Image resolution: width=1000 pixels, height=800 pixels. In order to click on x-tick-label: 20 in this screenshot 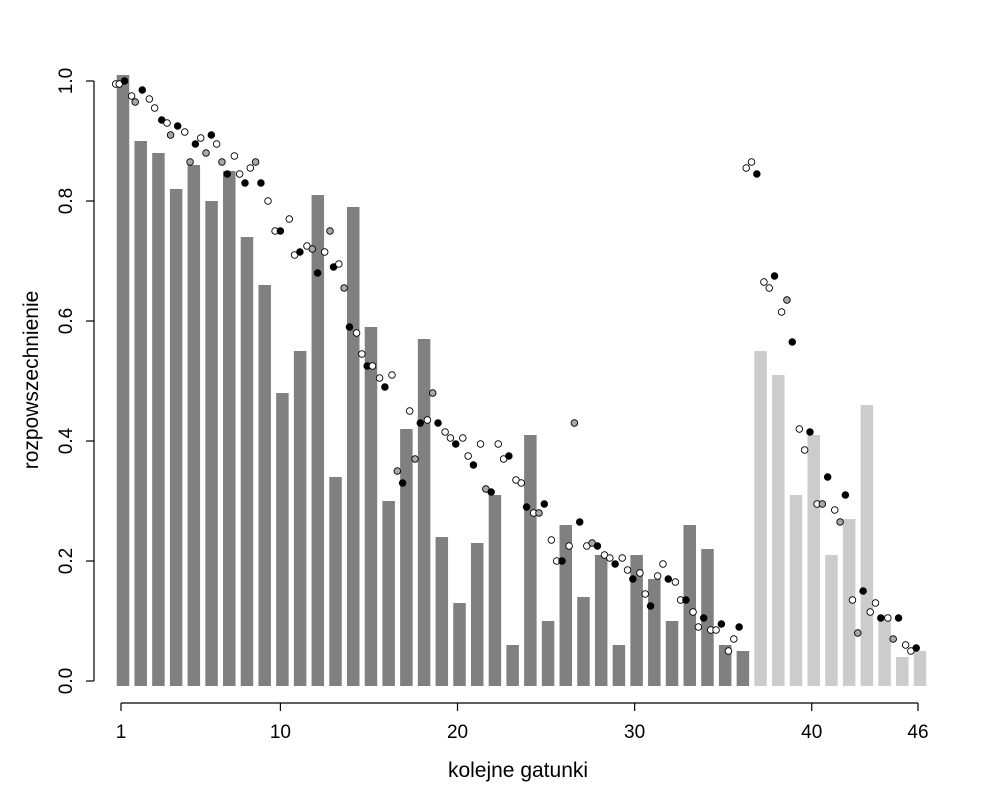, I will do `click(457, 732)`.